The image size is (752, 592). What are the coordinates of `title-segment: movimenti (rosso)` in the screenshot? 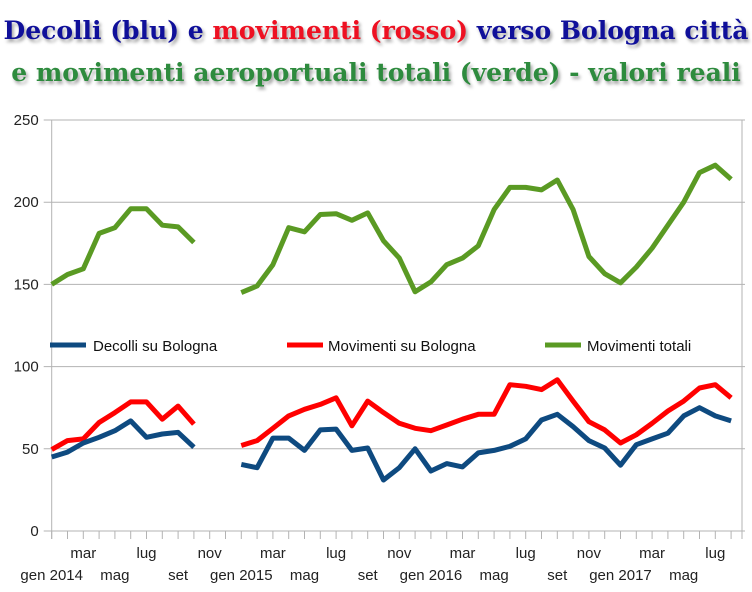 It's located at (340, 30).